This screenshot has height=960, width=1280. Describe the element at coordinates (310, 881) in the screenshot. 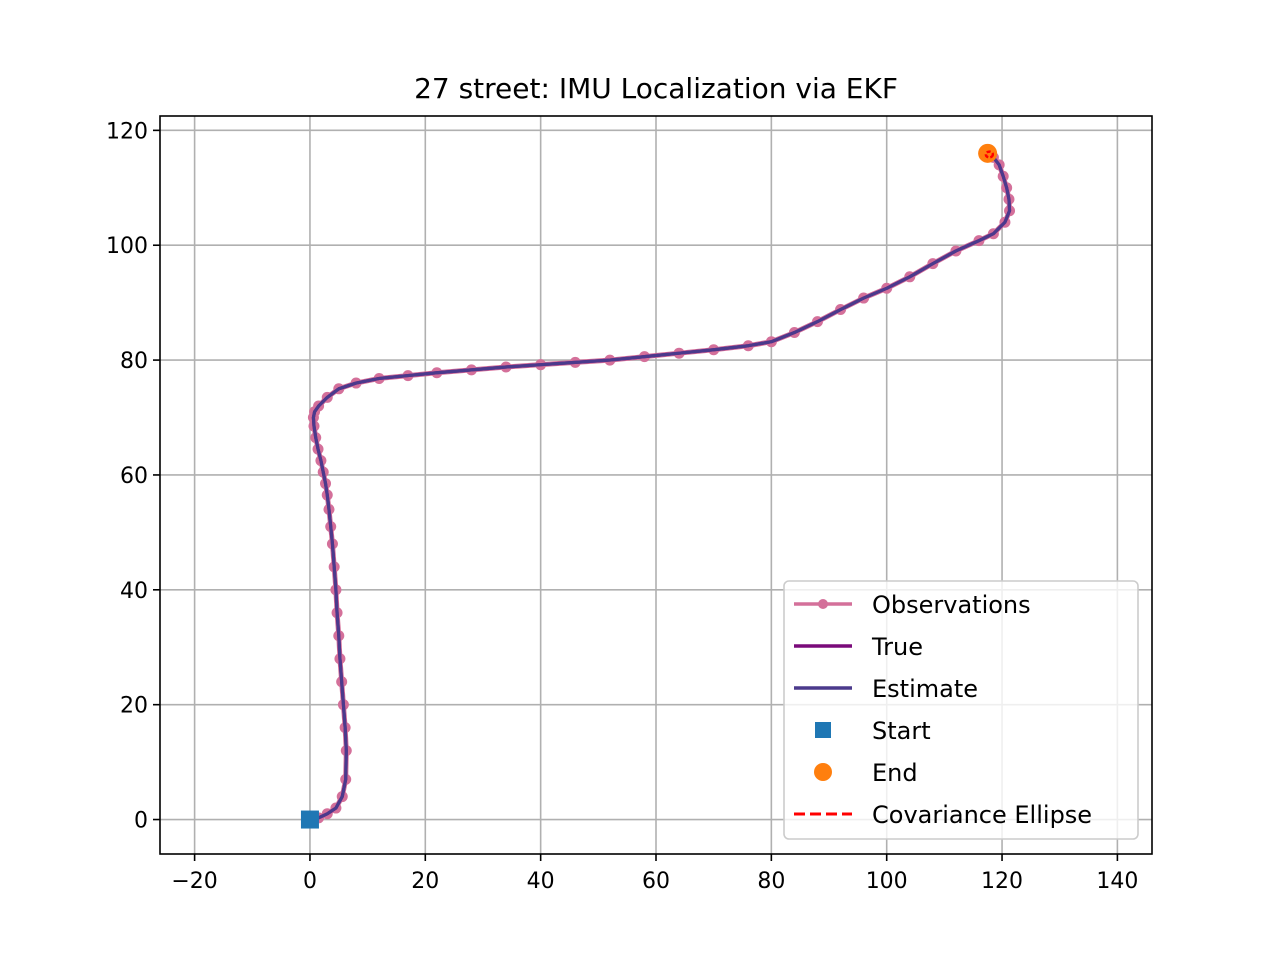

I see `x-tick-label: 0` at that location.